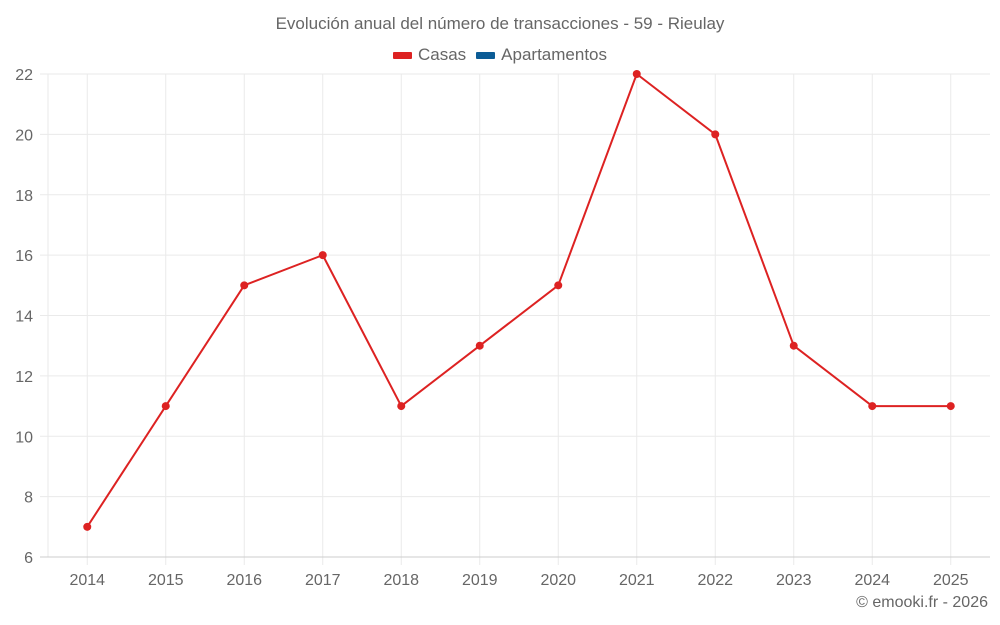 This screenshot has height=625, width=1000. Describe the element at coordinates (244, 580) in the screenshot. I see `x-tick-label: 2016` at that location.